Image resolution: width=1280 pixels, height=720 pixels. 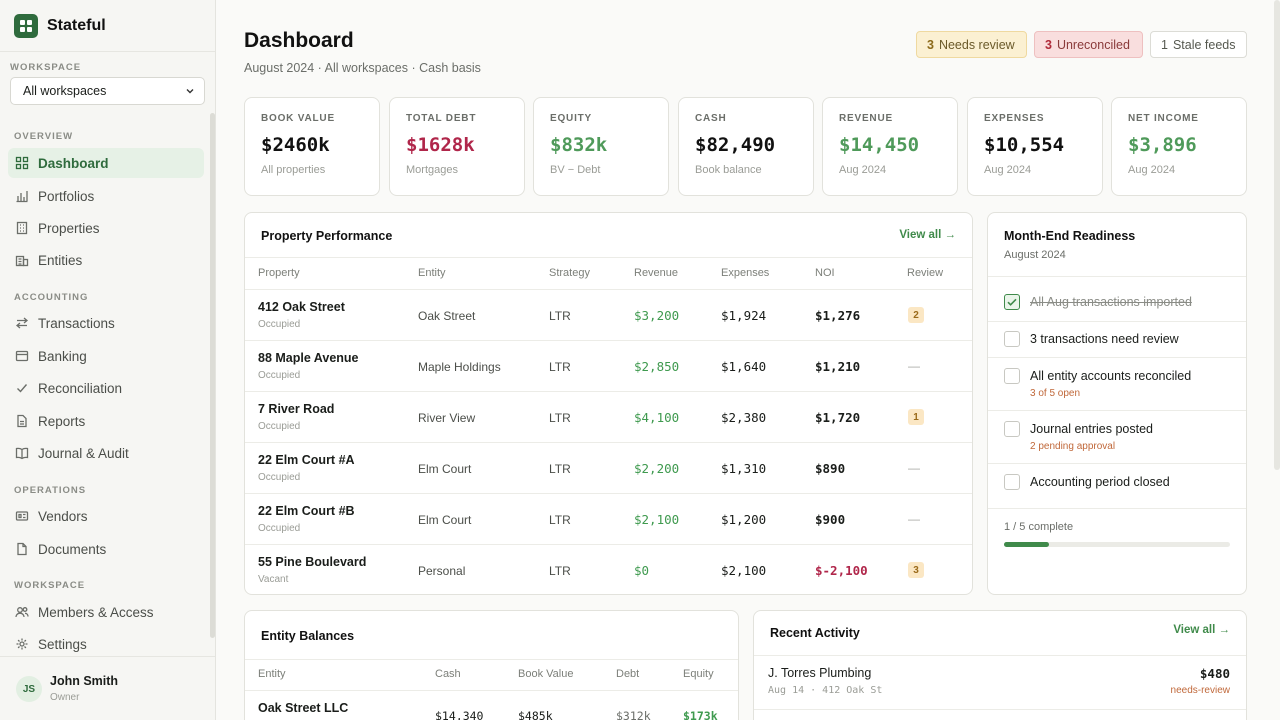 What do you see at coordinates (106, 260) in the screenshot?
I see `sidebar-item-entities: Entities` at bounding box center [106, 260].